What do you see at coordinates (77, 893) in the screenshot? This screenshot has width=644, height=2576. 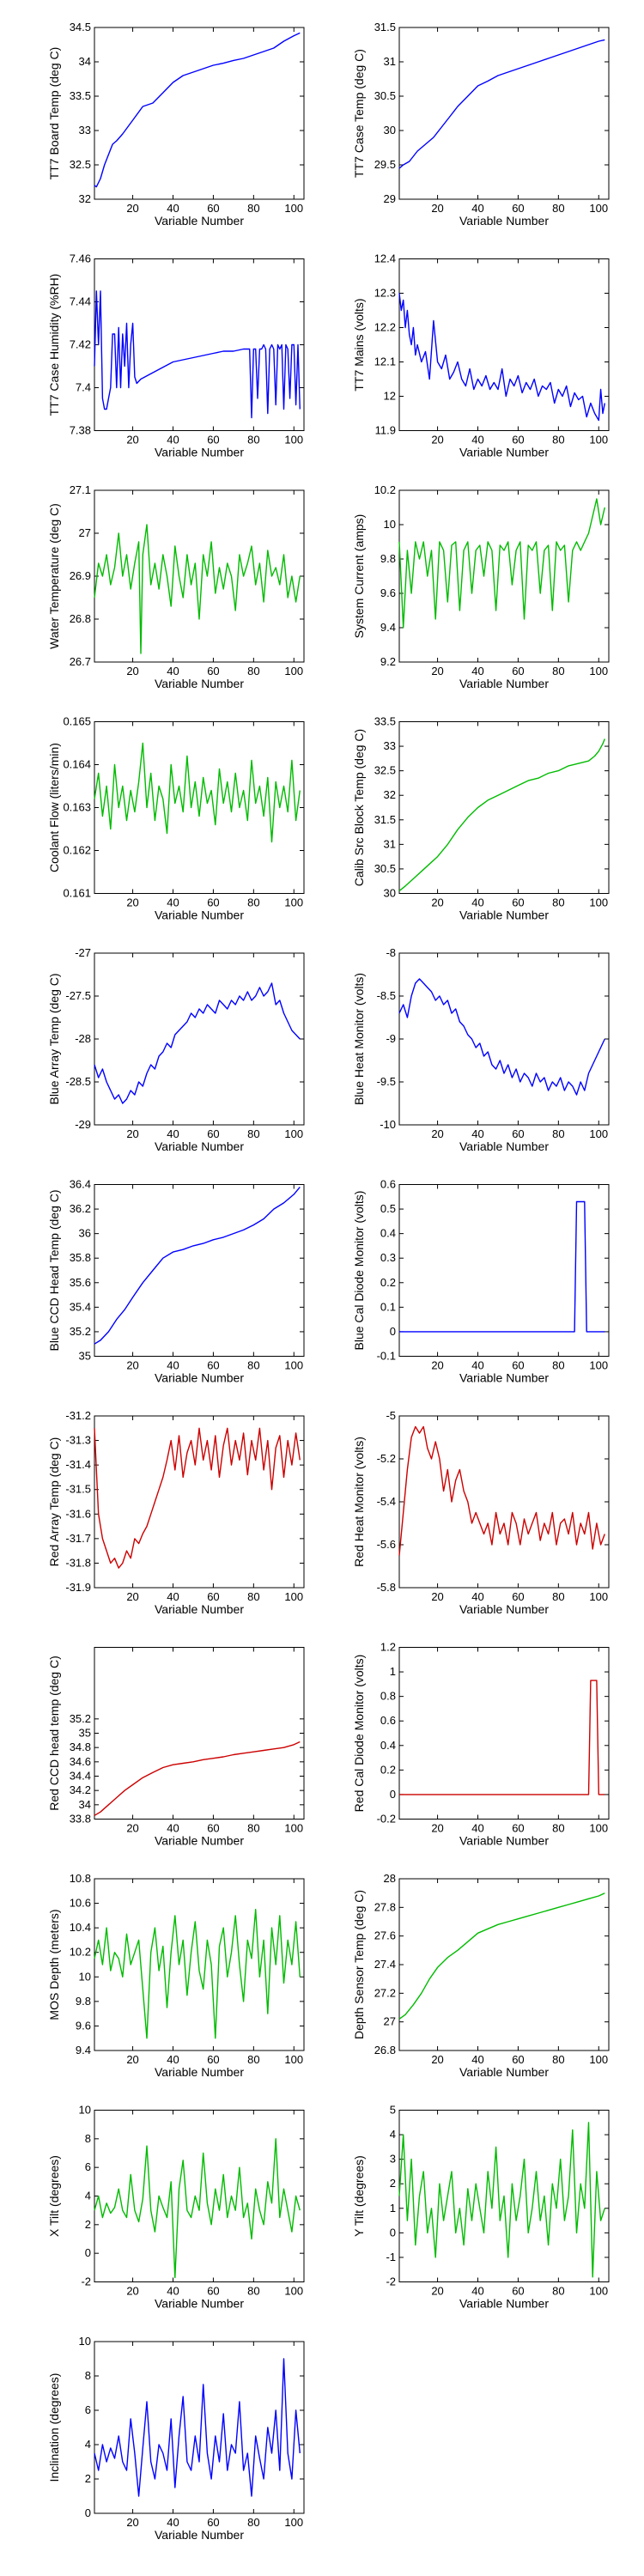 I see `y-tick-label: 0.161` at bounding box center [77, 893].